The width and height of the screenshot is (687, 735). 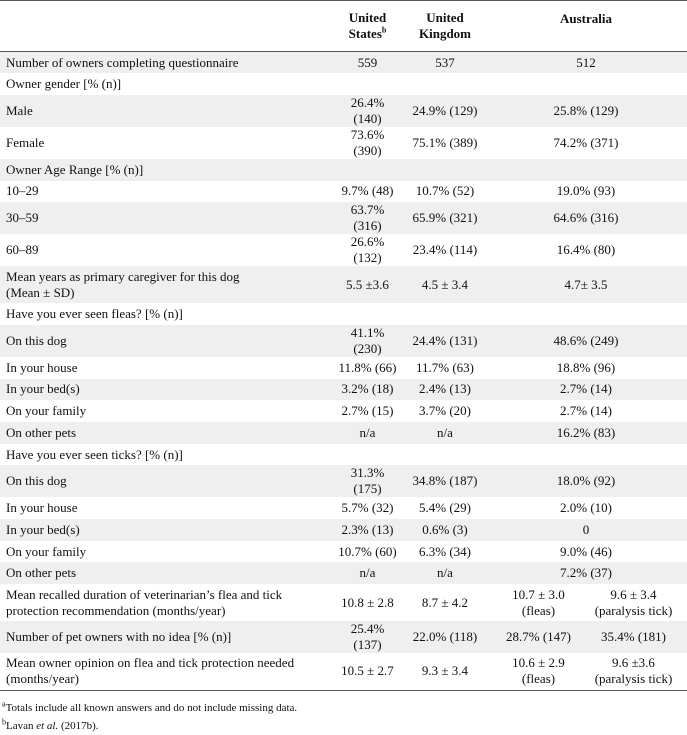 I want to click on footnote-mark: b, so click(x=384, y=30).